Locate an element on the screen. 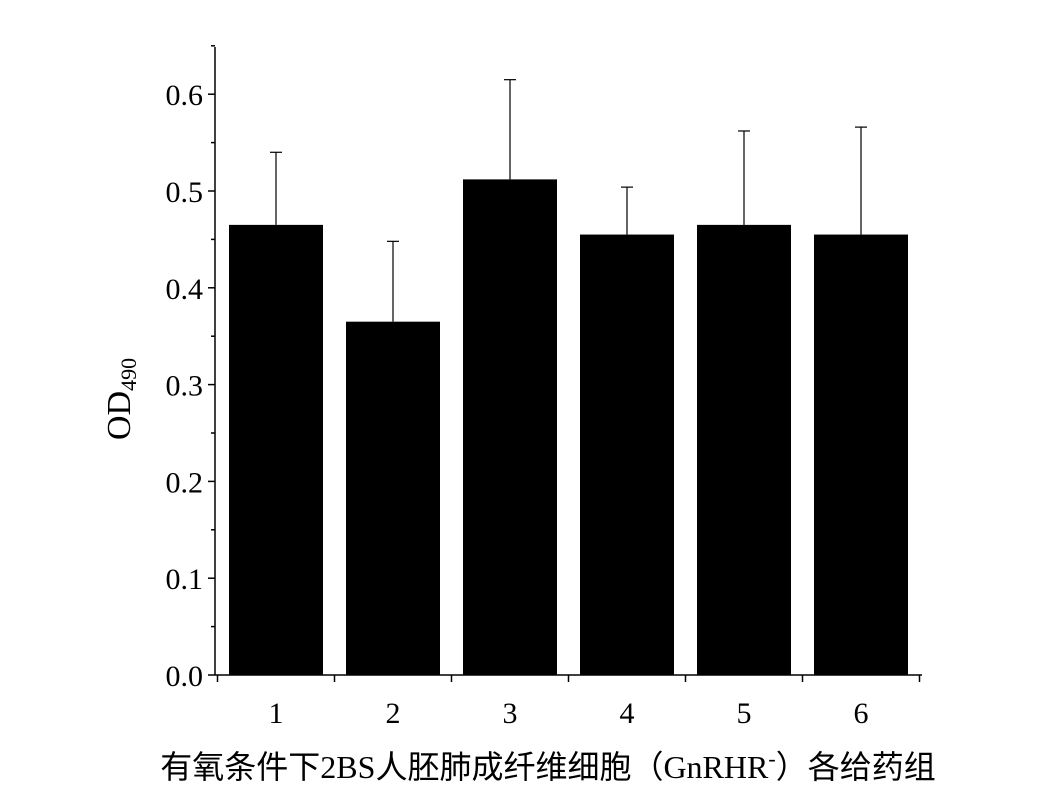 The width and height of the screenshot is (1044, 804). y-tick-label: 0.4 is located at coordinates (185, 289).